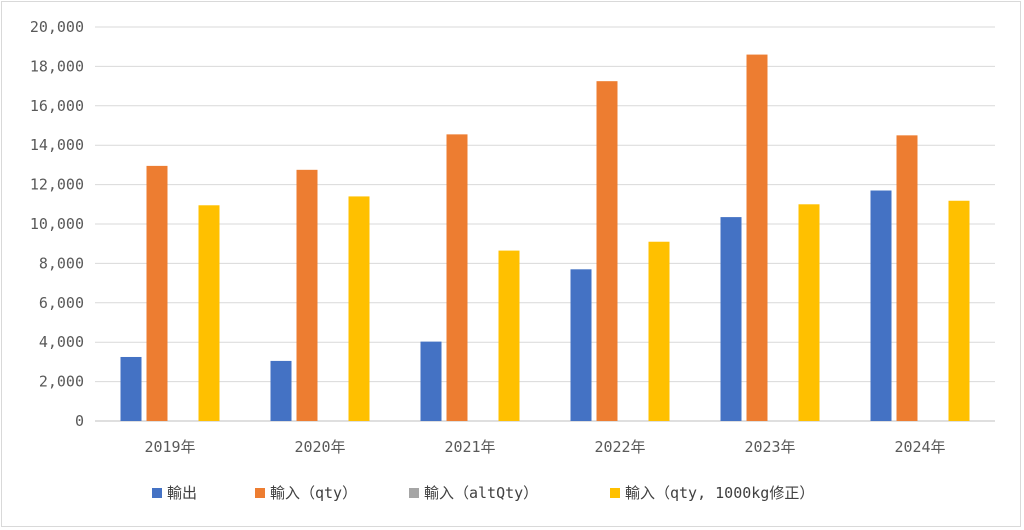 This screenshot has width=1024, height=530. Describe the element at coordinates (544, 447) in the screenshot. I see `x-axis: 2019年 2020年 2021年 2022年 2023年 2024年` at that location.